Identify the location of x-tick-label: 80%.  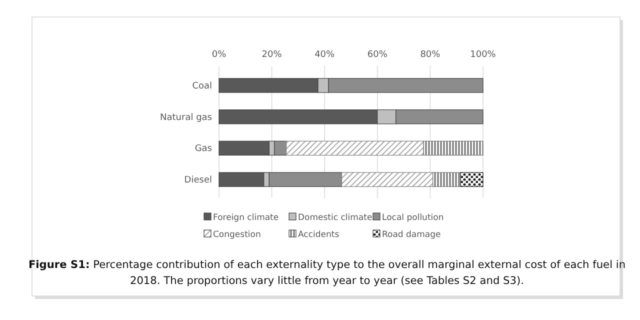
(430, 55).